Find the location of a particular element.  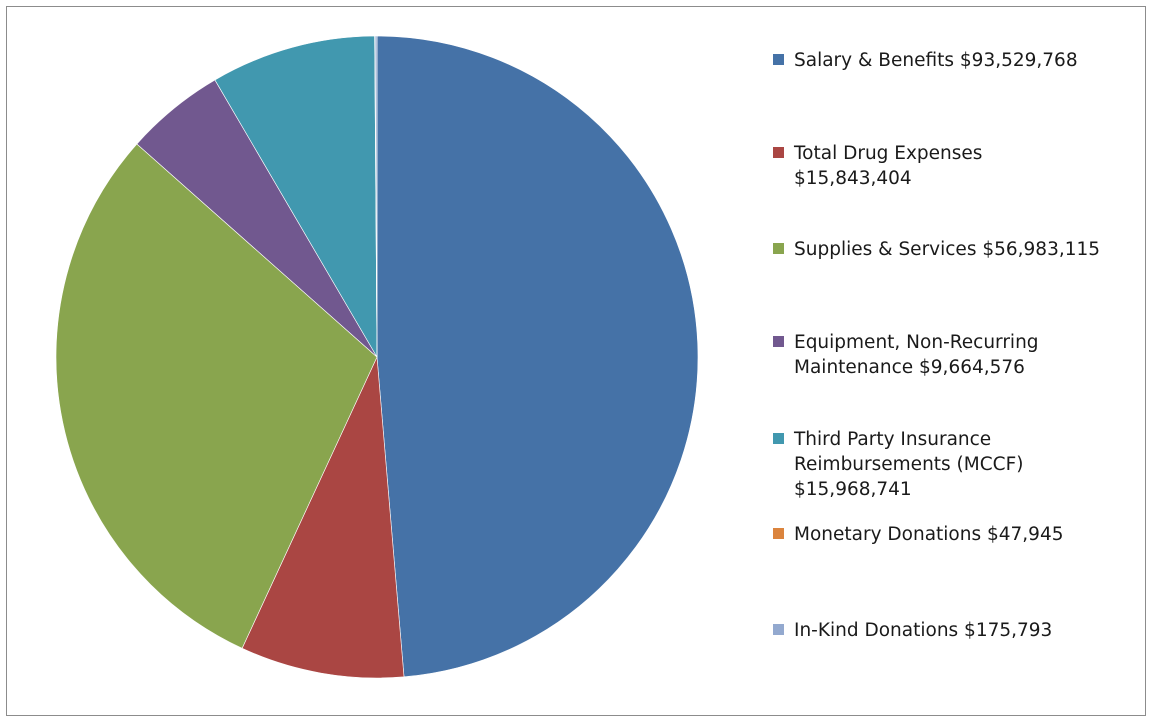

pie-slice-in-kind-donations is located at coordinates (376, 196).